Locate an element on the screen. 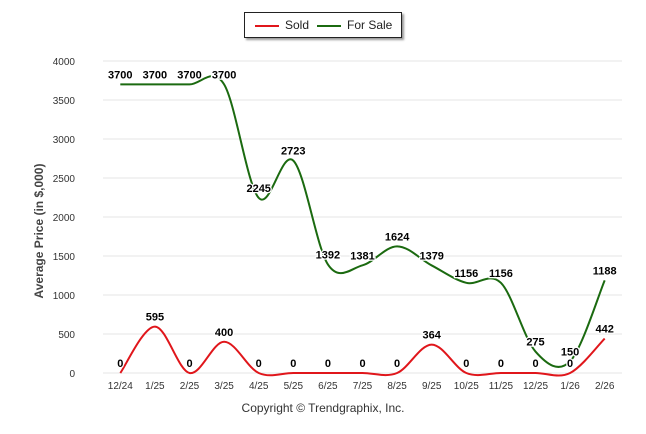 Image resolution: width=646 pixels, height=434 pixels. x-tick-label: 8/25 is located at coordinates (397, 386).